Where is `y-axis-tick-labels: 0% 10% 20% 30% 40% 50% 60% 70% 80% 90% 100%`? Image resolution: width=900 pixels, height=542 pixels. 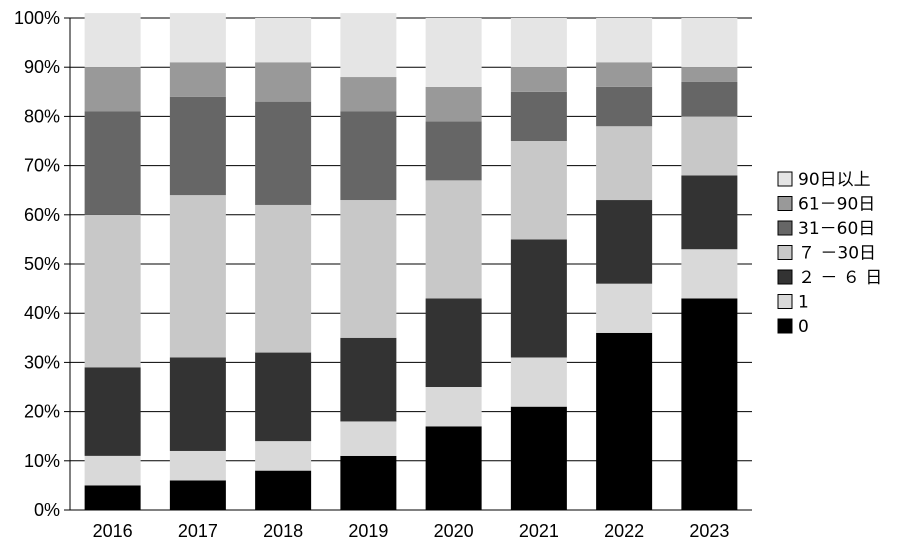
y-axis-tick-labels: 0% 10% 20% 30% 40% 50% 60% 70% 80% 90% 100% is located at coordinates (37, 264).